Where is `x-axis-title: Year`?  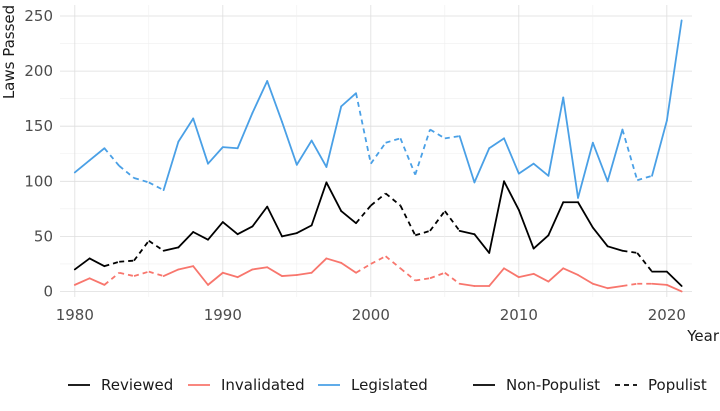 x-axis-title: Year is located at coordinates (703, 336).